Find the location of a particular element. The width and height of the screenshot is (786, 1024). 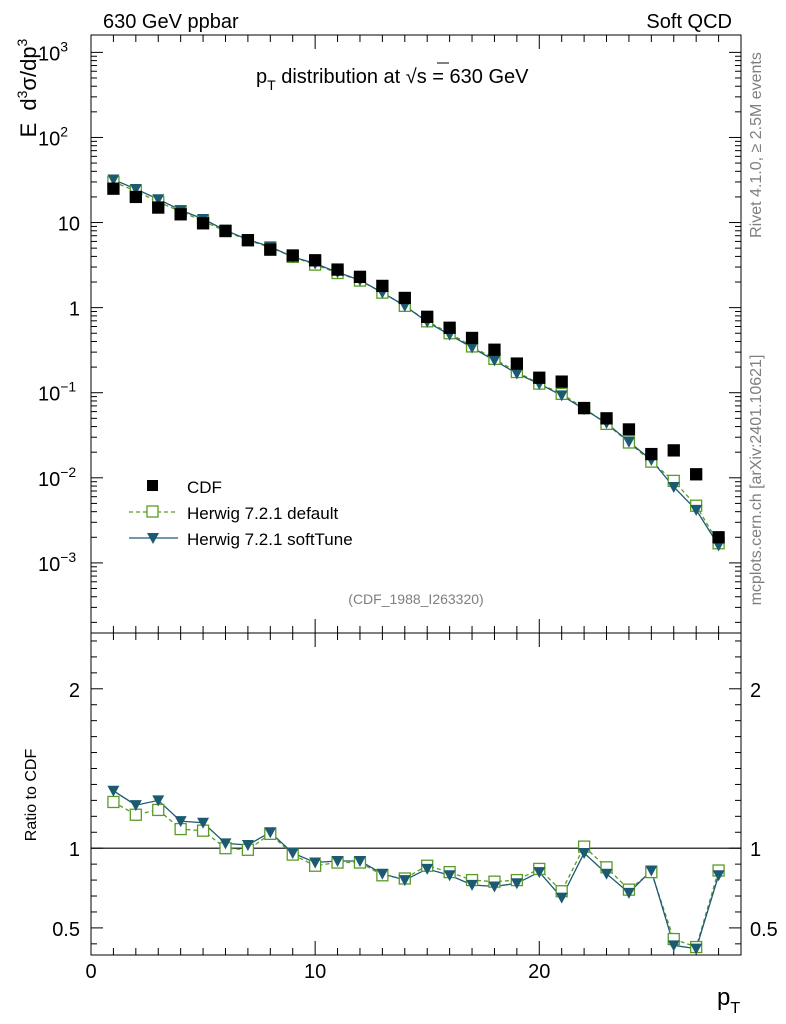

header-left: 630 GeV ppbar is located at coordinates (171, 22).